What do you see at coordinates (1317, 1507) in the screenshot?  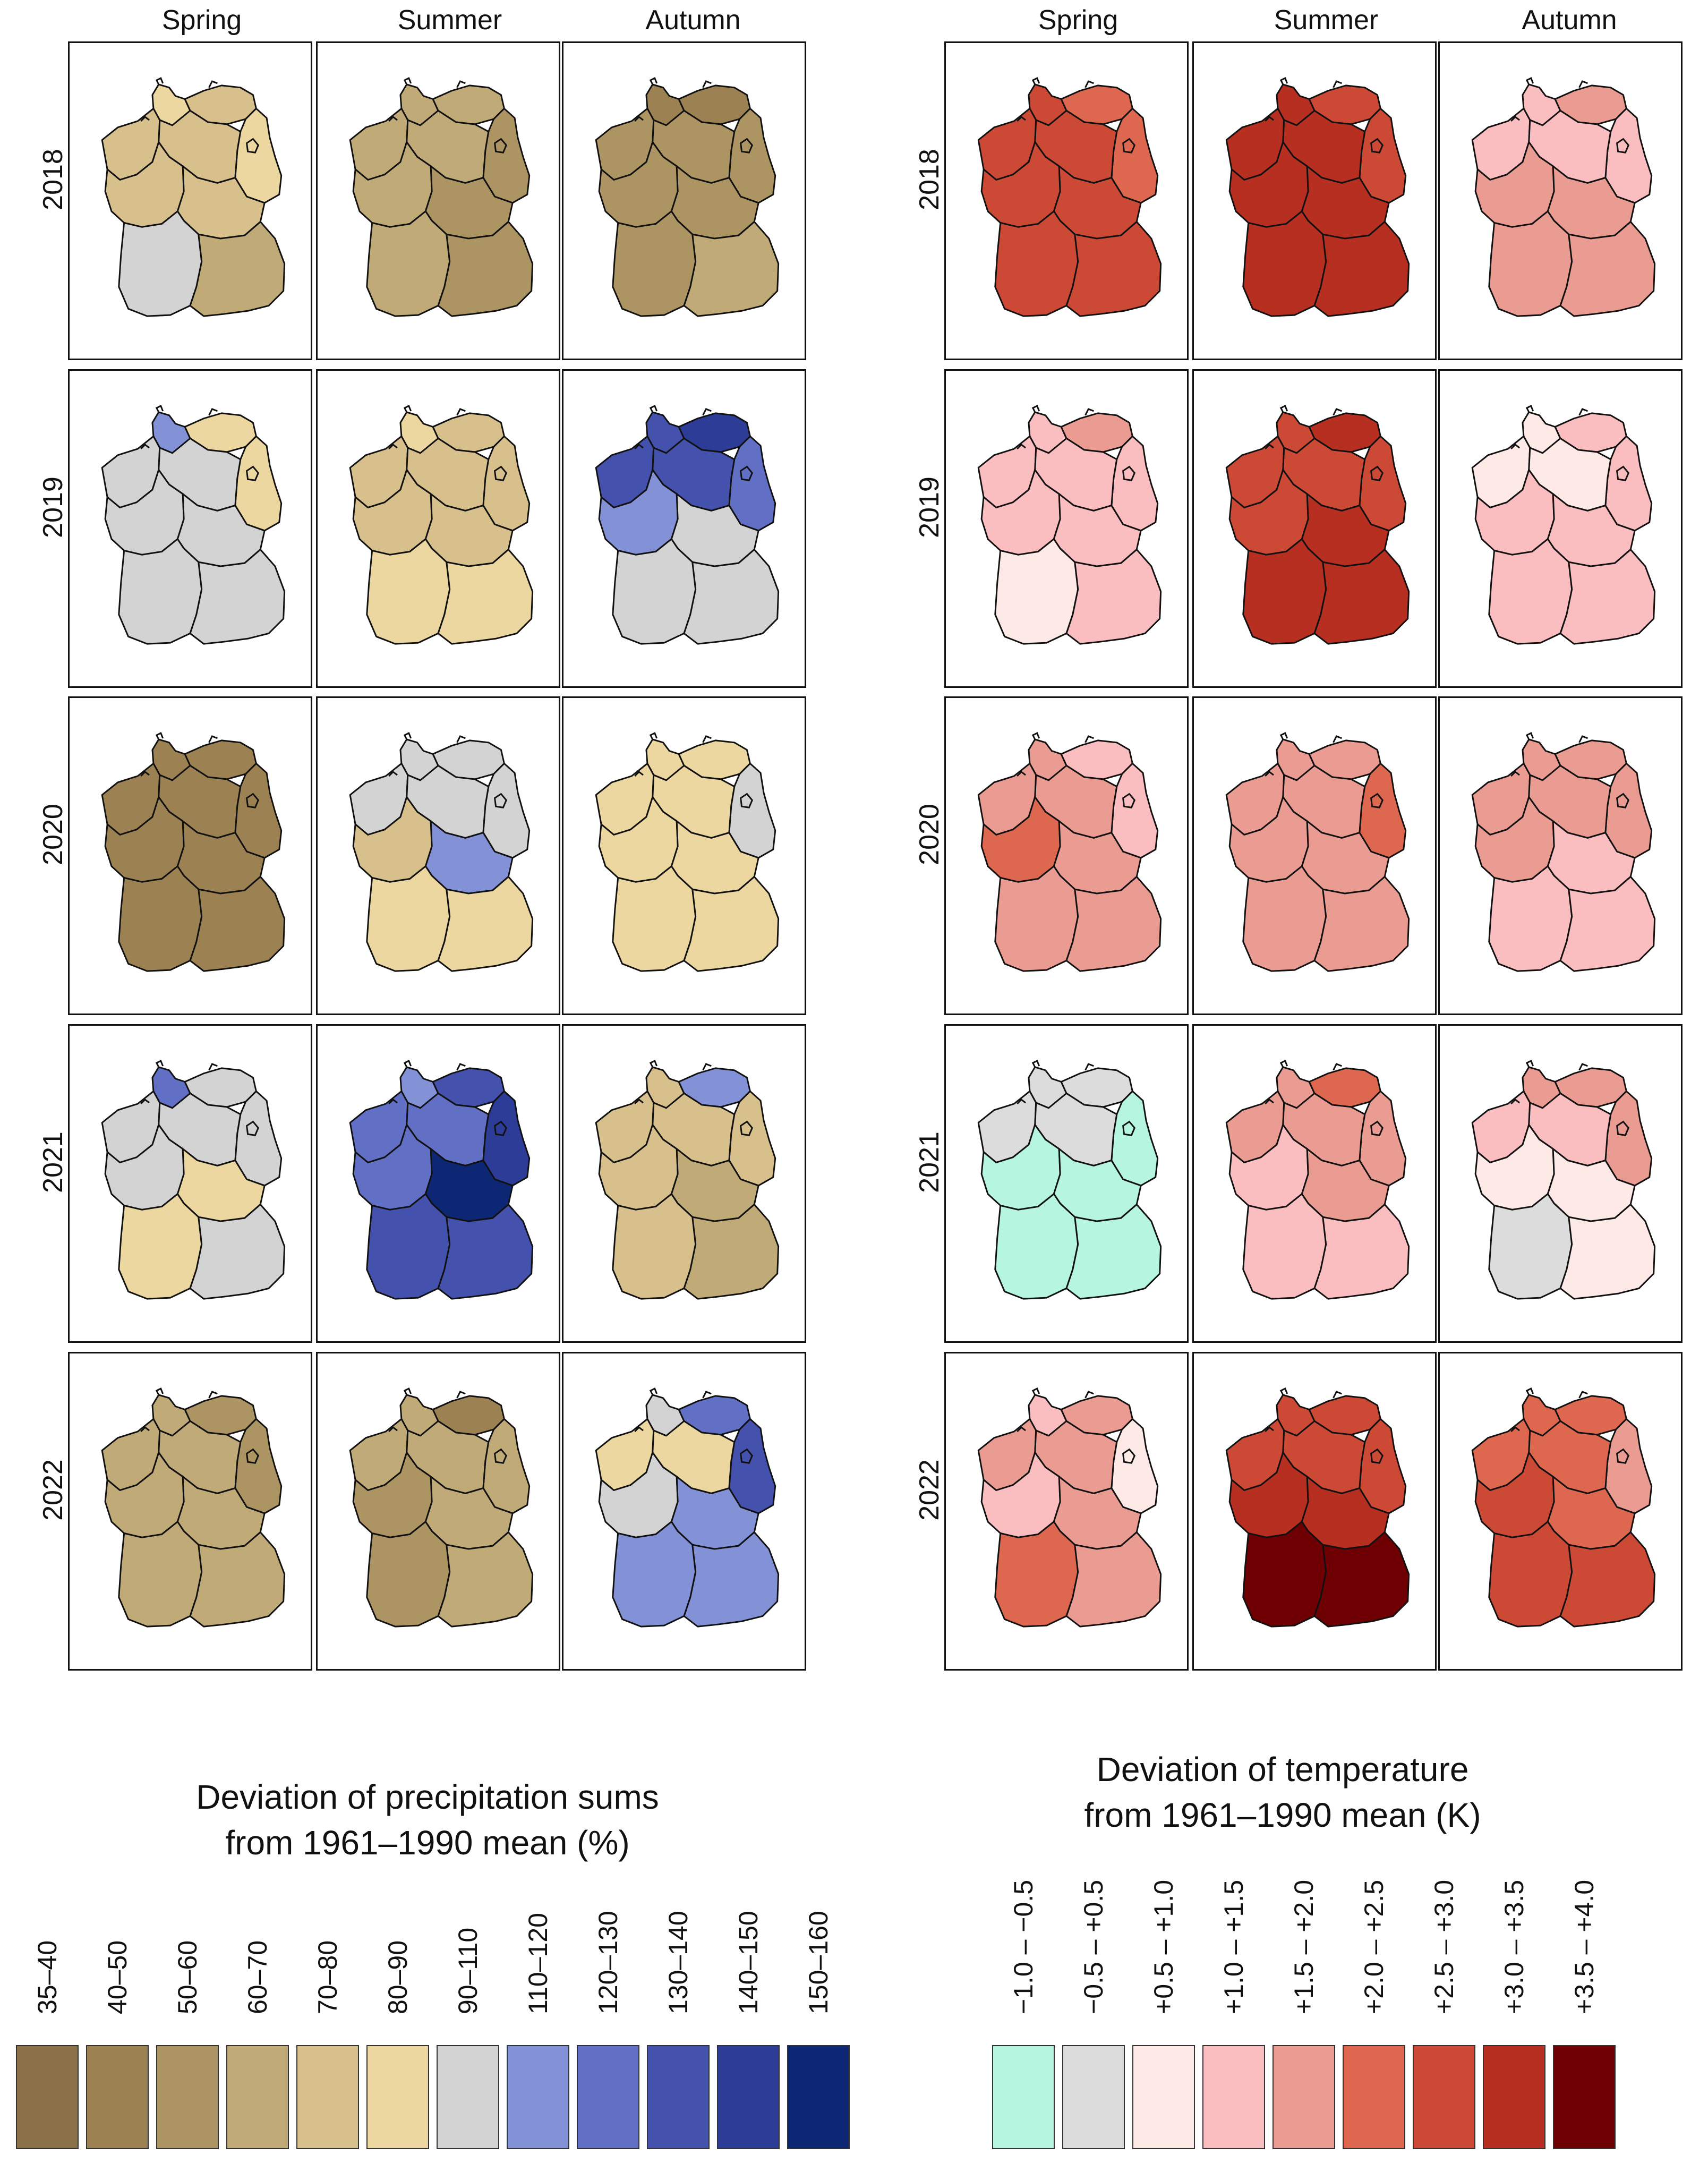 I see `temp-map-2022-summer-svg` at bounding box center [1317, 1507].